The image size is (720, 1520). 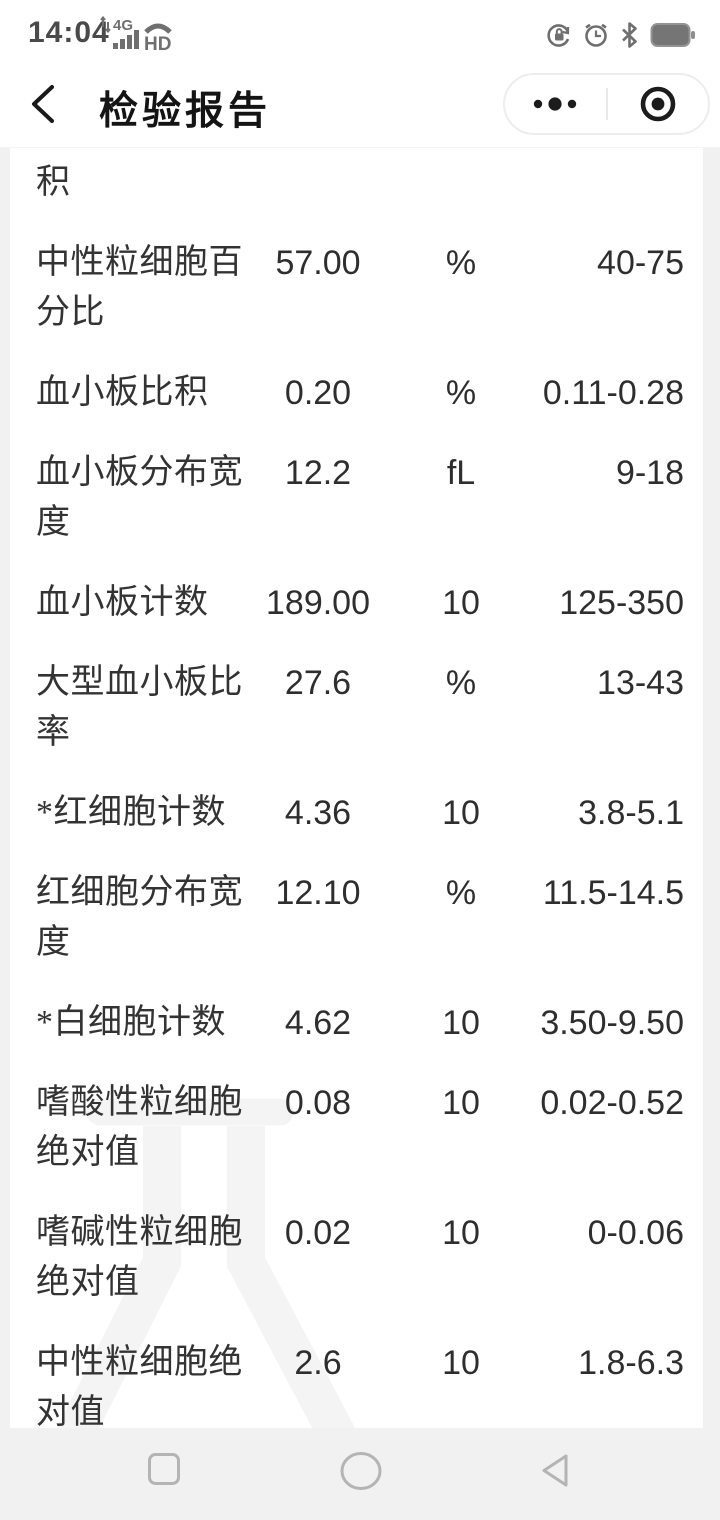 I want to click on table-row: *白细胞计数 4.62 10 3.50-9.50, so click(x=360, y=1023).